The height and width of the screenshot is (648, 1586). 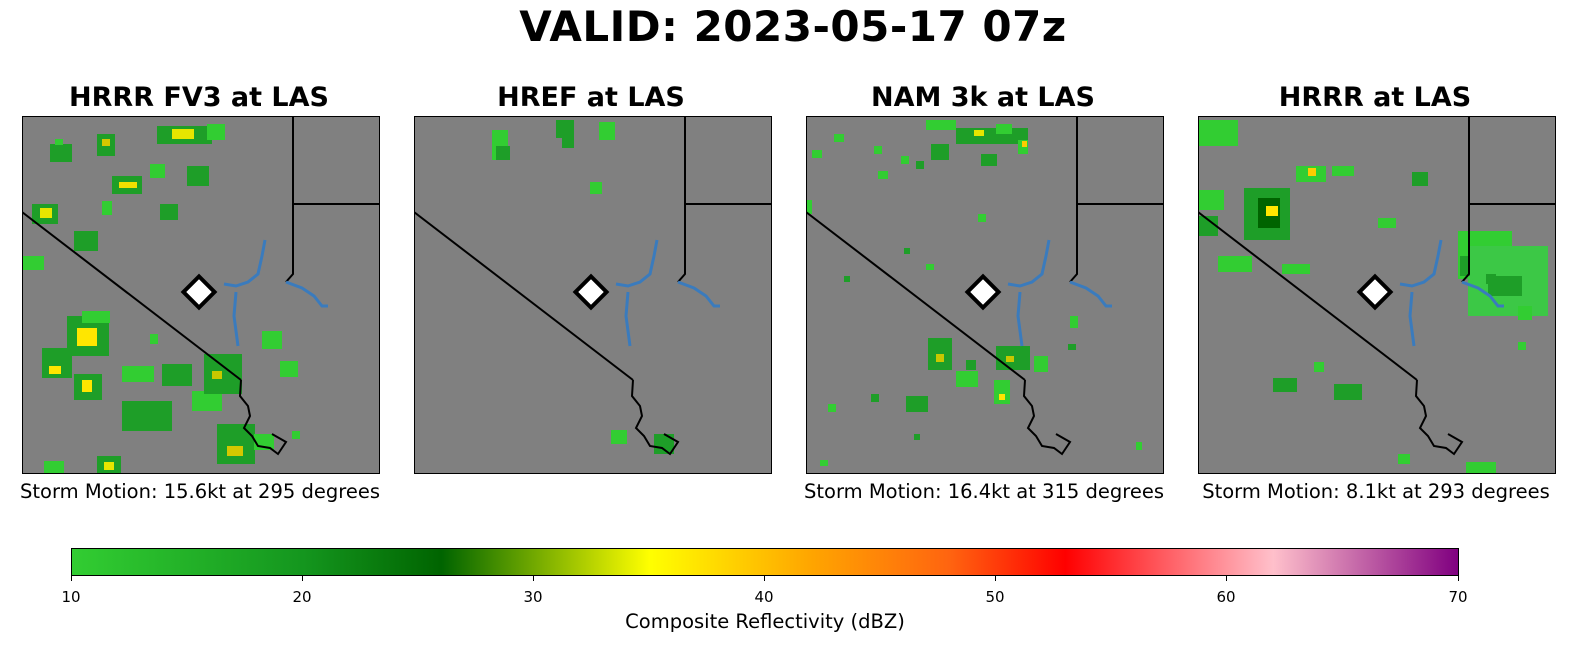 I want to click on panel-3-map, so click(x=985, y=295).